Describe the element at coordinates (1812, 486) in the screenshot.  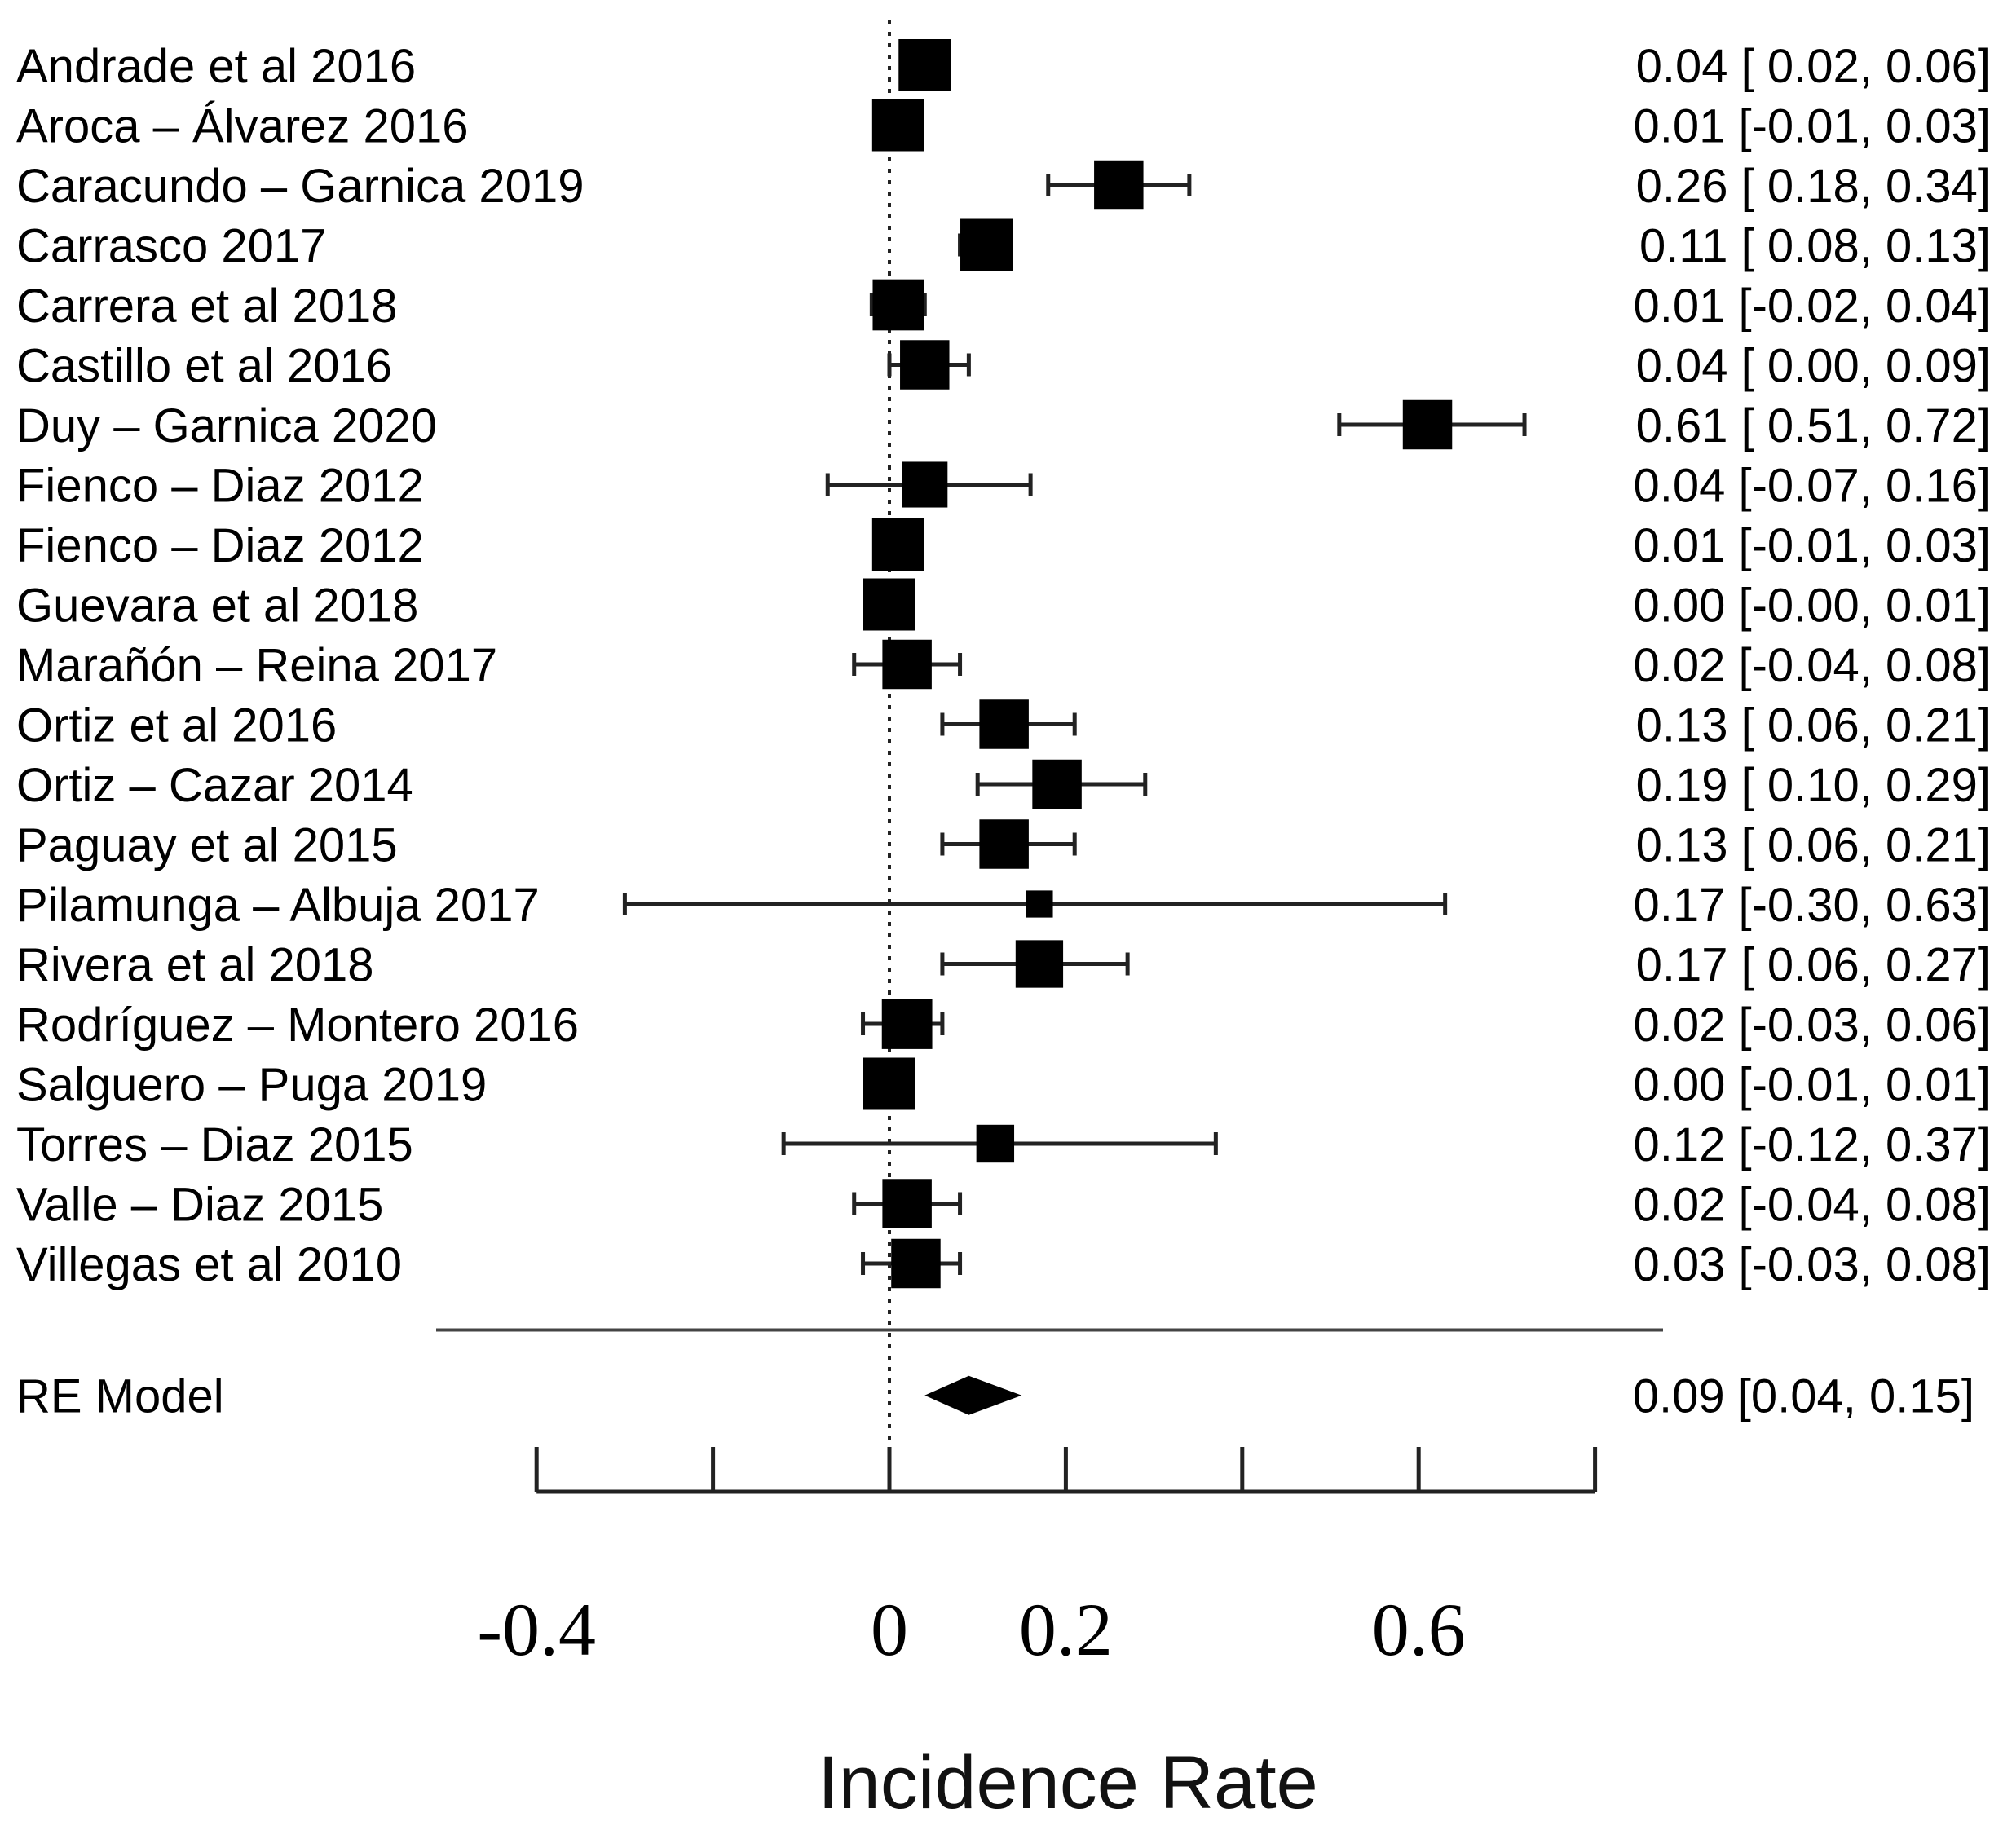
I see `ci-value-label: 0.04 [-0.07, 0.16]` at that location.